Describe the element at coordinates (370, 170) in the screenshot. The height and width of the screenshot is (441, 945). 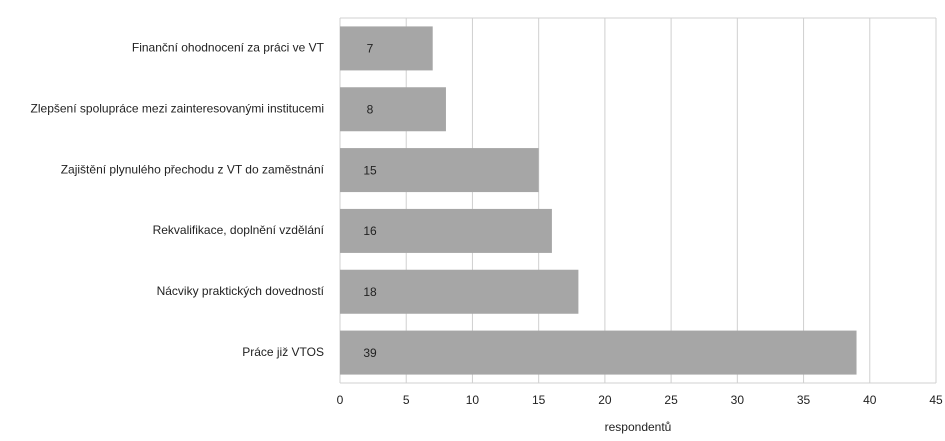
I see `data-label: 15` at that location.